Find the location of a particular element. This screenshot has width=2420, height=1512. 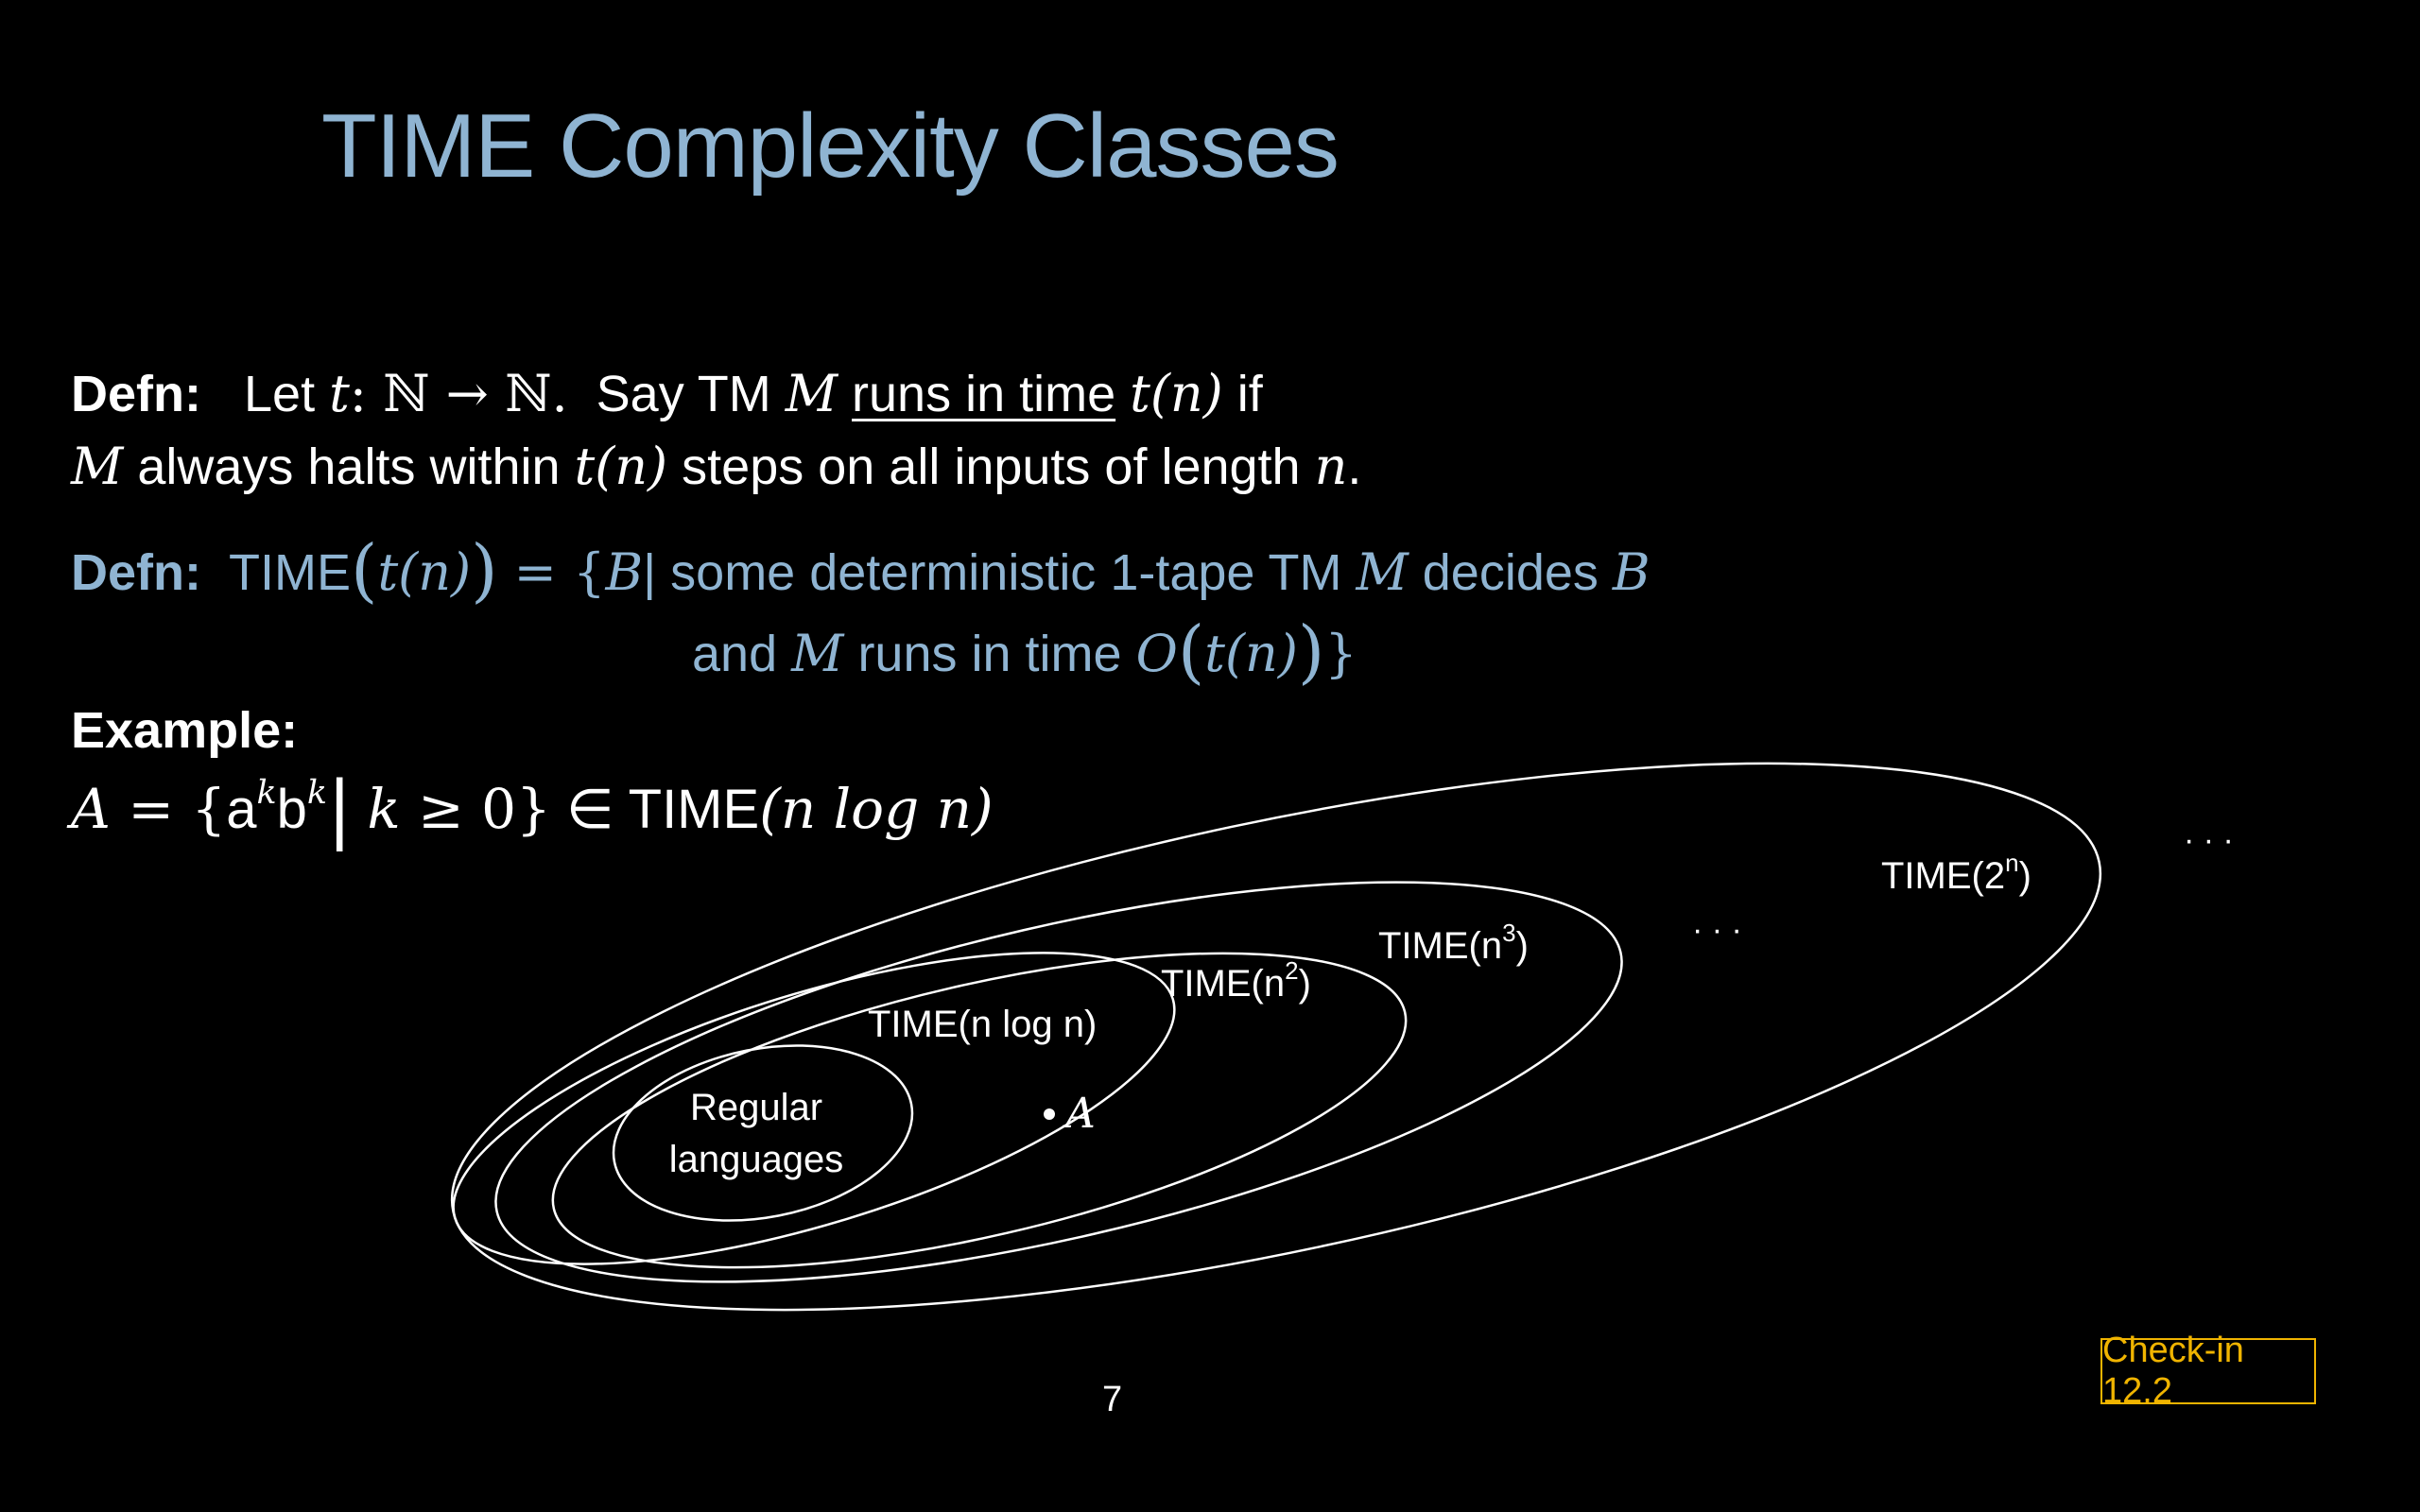

label-time-n2-close: ) is located at coordinates (1305, 984).